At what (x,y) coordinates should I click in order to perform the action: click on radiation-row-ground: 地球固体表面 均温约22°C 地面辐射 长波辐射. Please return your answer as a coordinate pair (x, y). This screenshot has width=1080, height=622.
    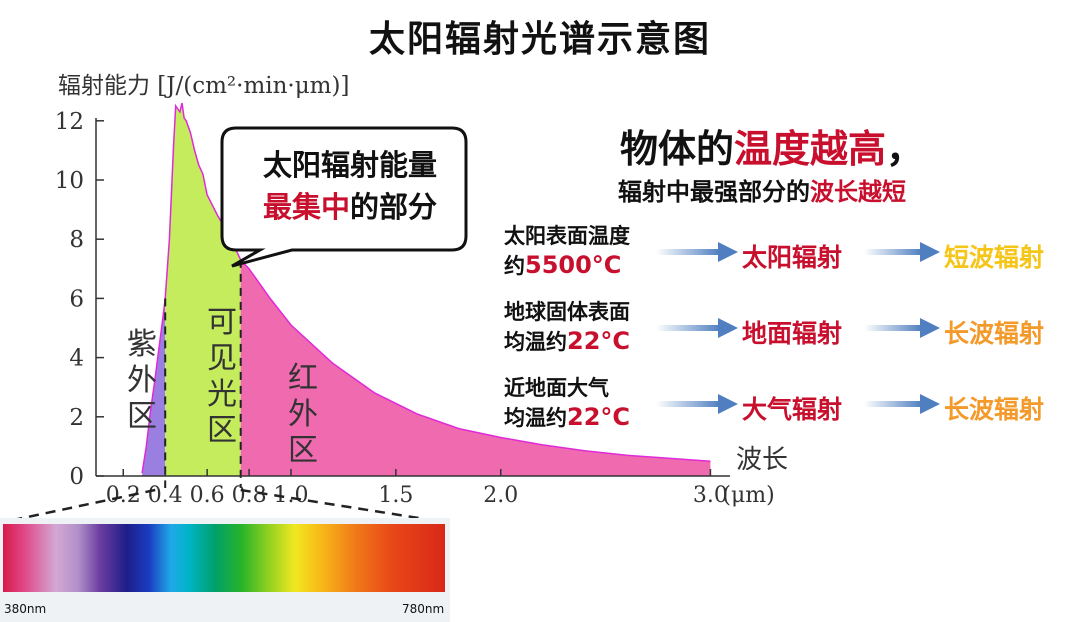
    Looking at the image, I should click on (792, 328).